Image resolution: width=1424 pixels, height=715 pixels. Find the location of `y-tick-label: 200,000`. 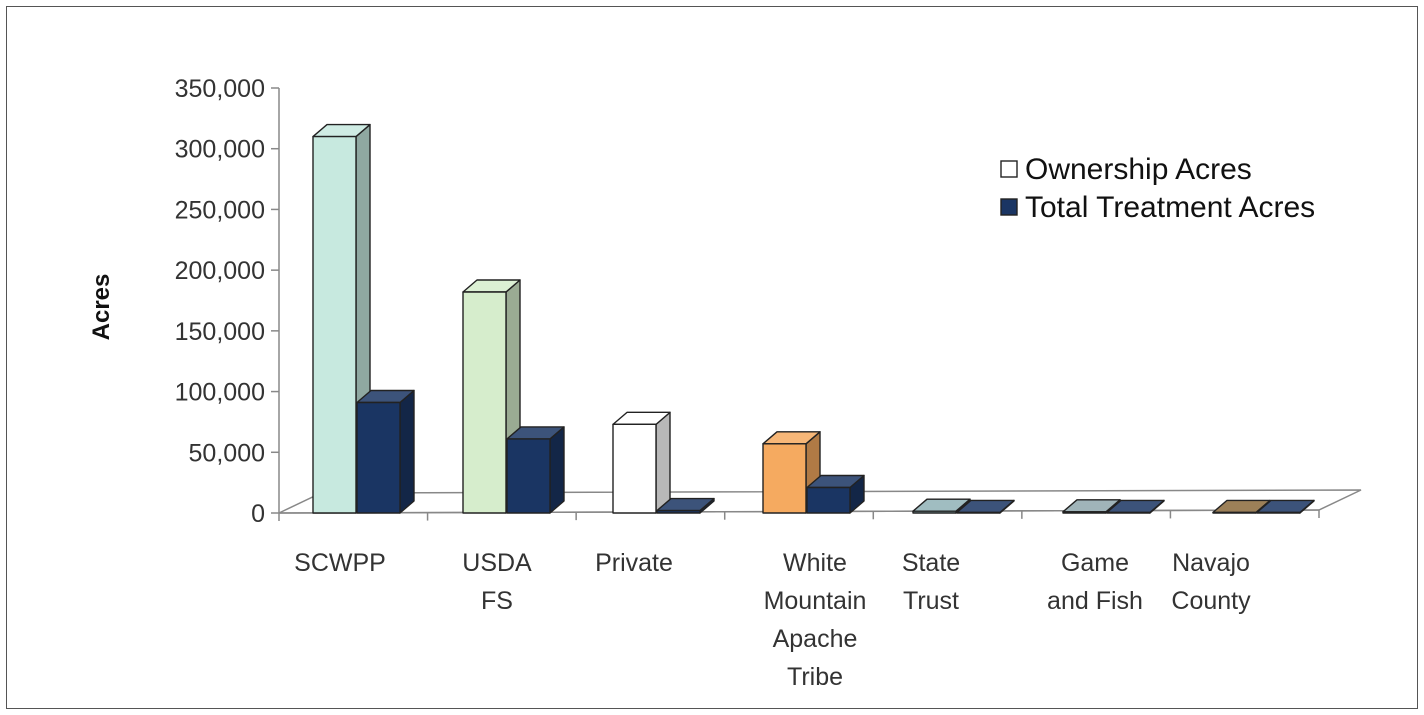

y-tick-label: 200,000 is located at coordinates (220, 271).